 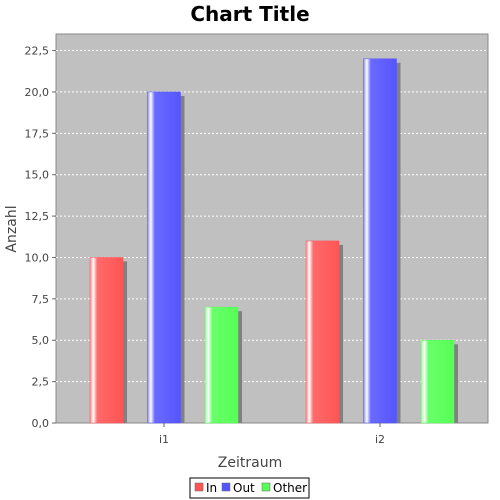 What do you see at coordinates (221, 365) in the screenshot?
I see `bar-other-i1` at bounding box center [221, 365].